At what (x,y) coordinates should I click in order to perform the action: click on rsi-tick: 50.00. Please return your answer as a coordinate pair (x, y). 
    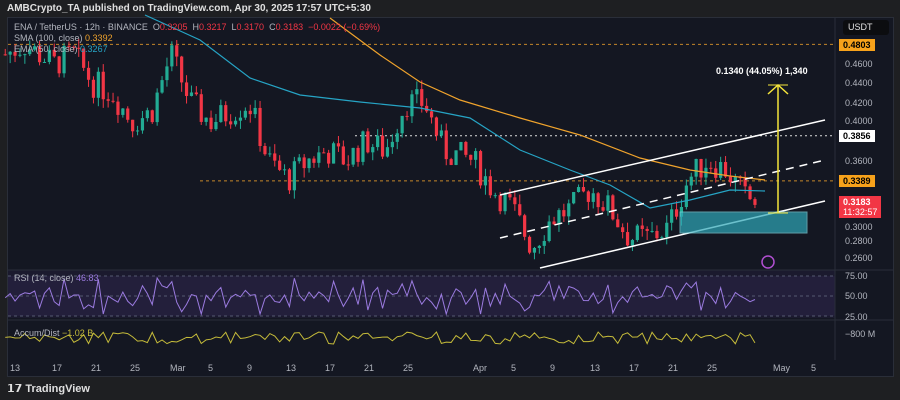
    Looking at the image, I should click on (856, 296).